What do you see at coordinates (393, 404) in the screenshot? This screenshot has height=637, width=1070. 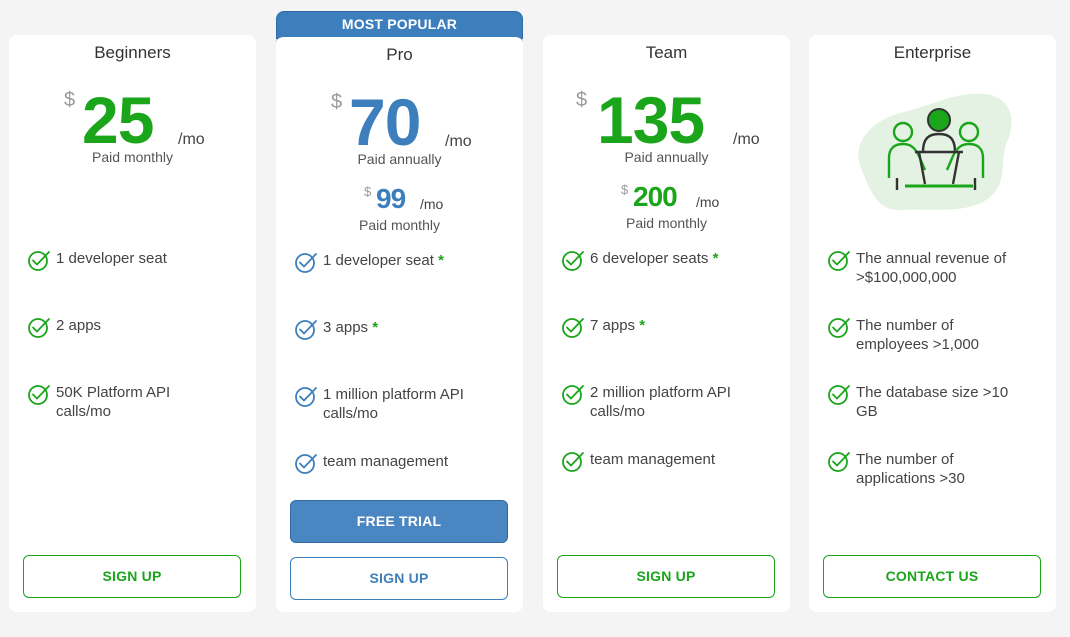 I see `feature-text: 1 million platform API calls/mo` at bounding box center [393, 404].